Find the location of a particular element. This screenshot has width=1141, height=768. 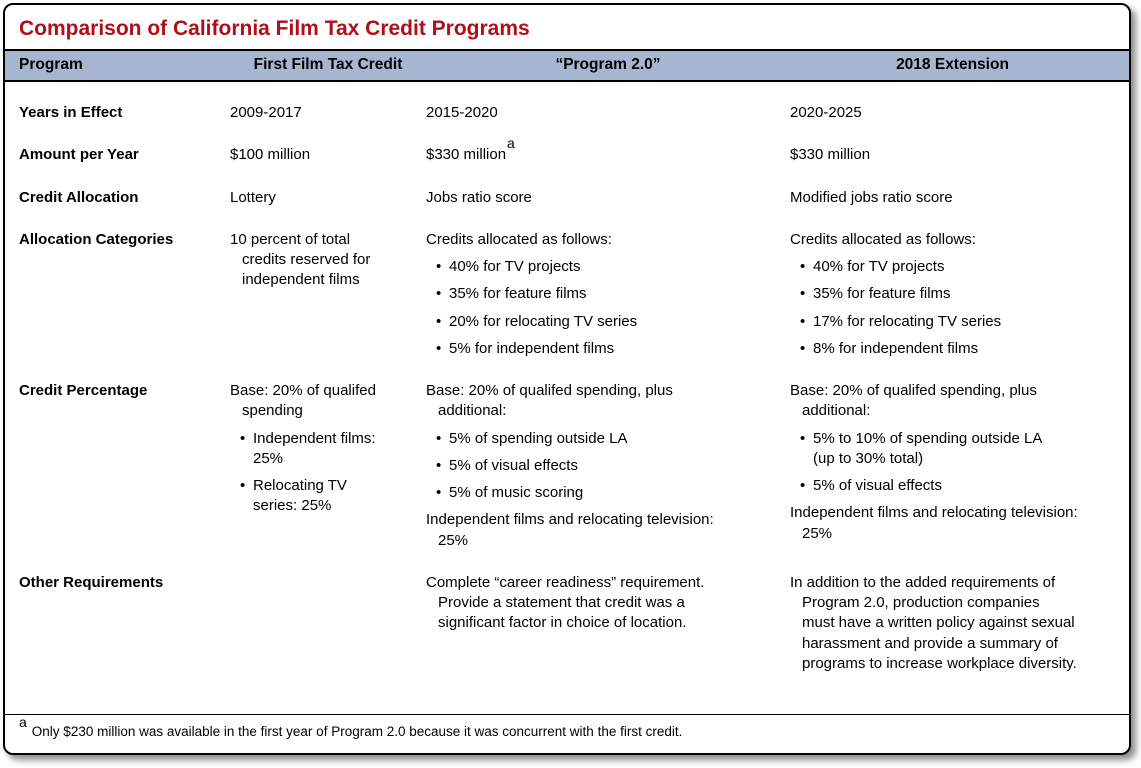

cell-text: Credits allocated as follows: is located at coordinates (883, 239).